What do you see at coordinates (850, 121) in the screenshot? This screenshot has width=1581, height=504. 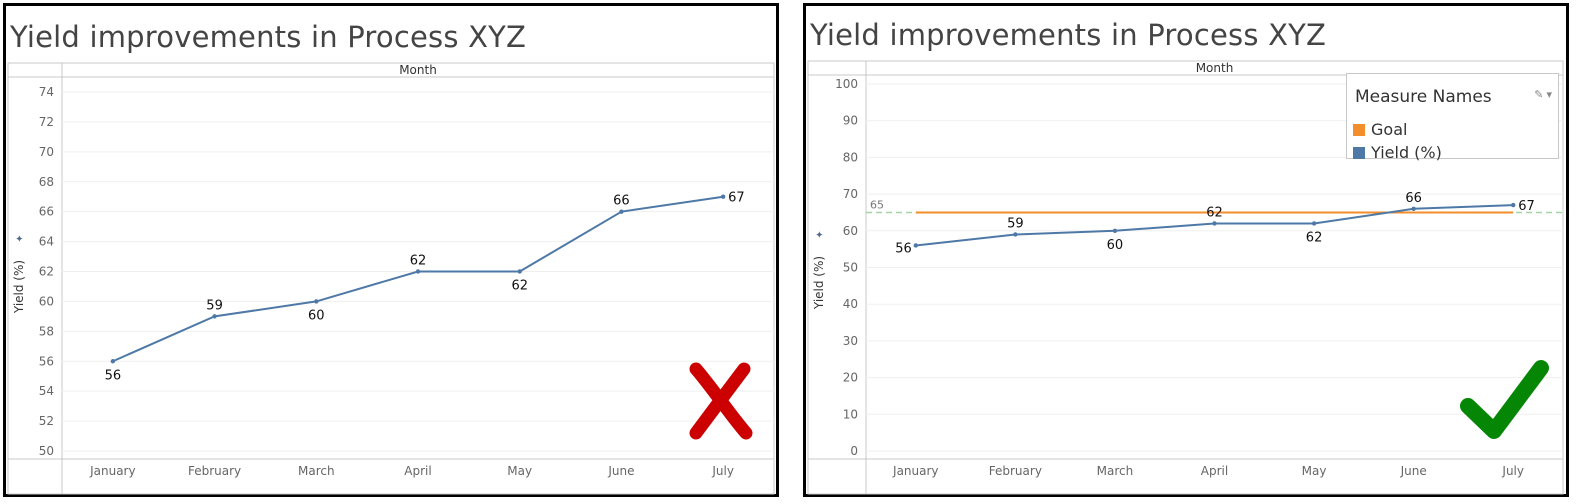 I see `y-tick-label: 90` at bounding box center [850, 121].